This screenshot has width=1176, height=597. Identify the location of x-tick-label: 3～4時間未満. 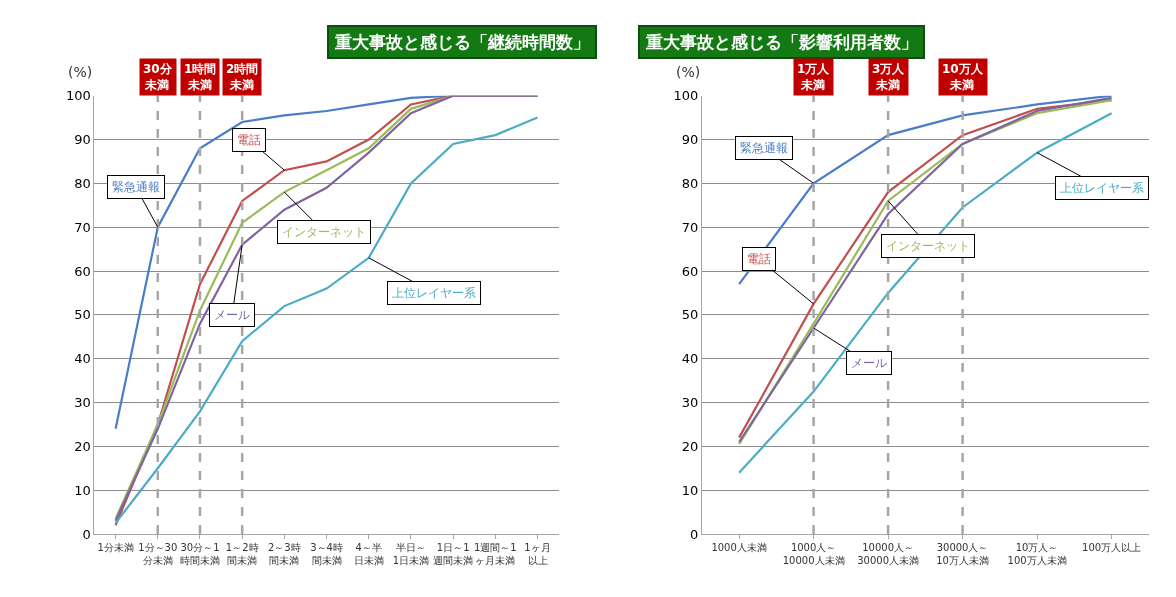
(326, 554).